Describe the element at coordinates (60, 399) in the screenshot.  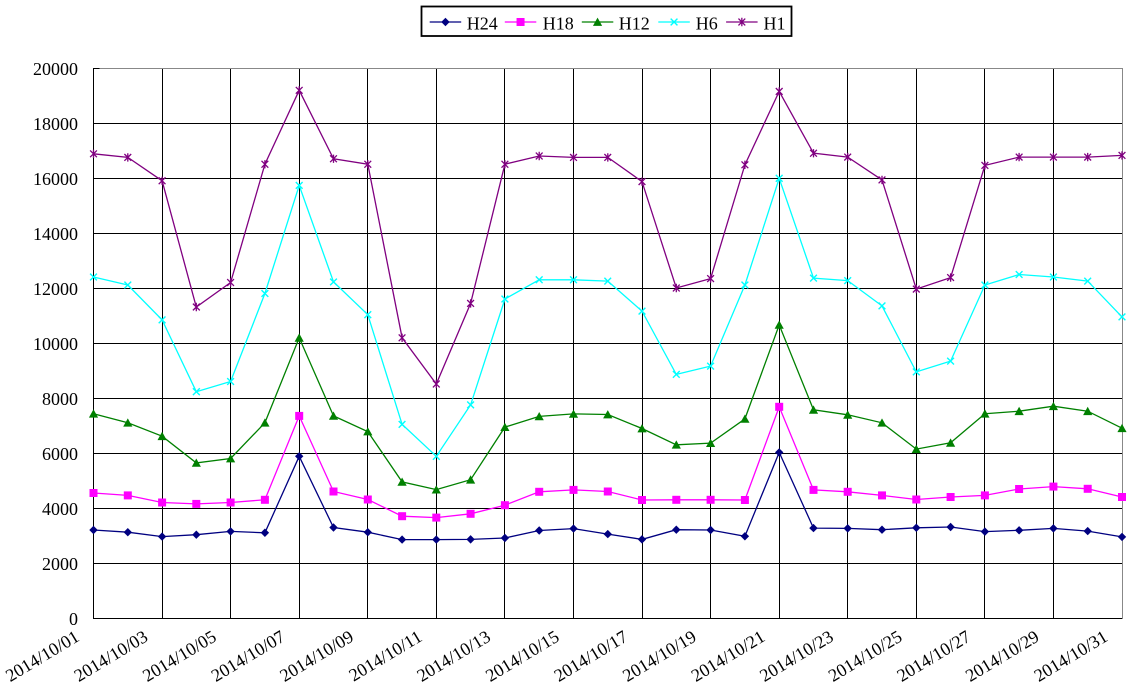
I see `svg-text: 8000` at that location.